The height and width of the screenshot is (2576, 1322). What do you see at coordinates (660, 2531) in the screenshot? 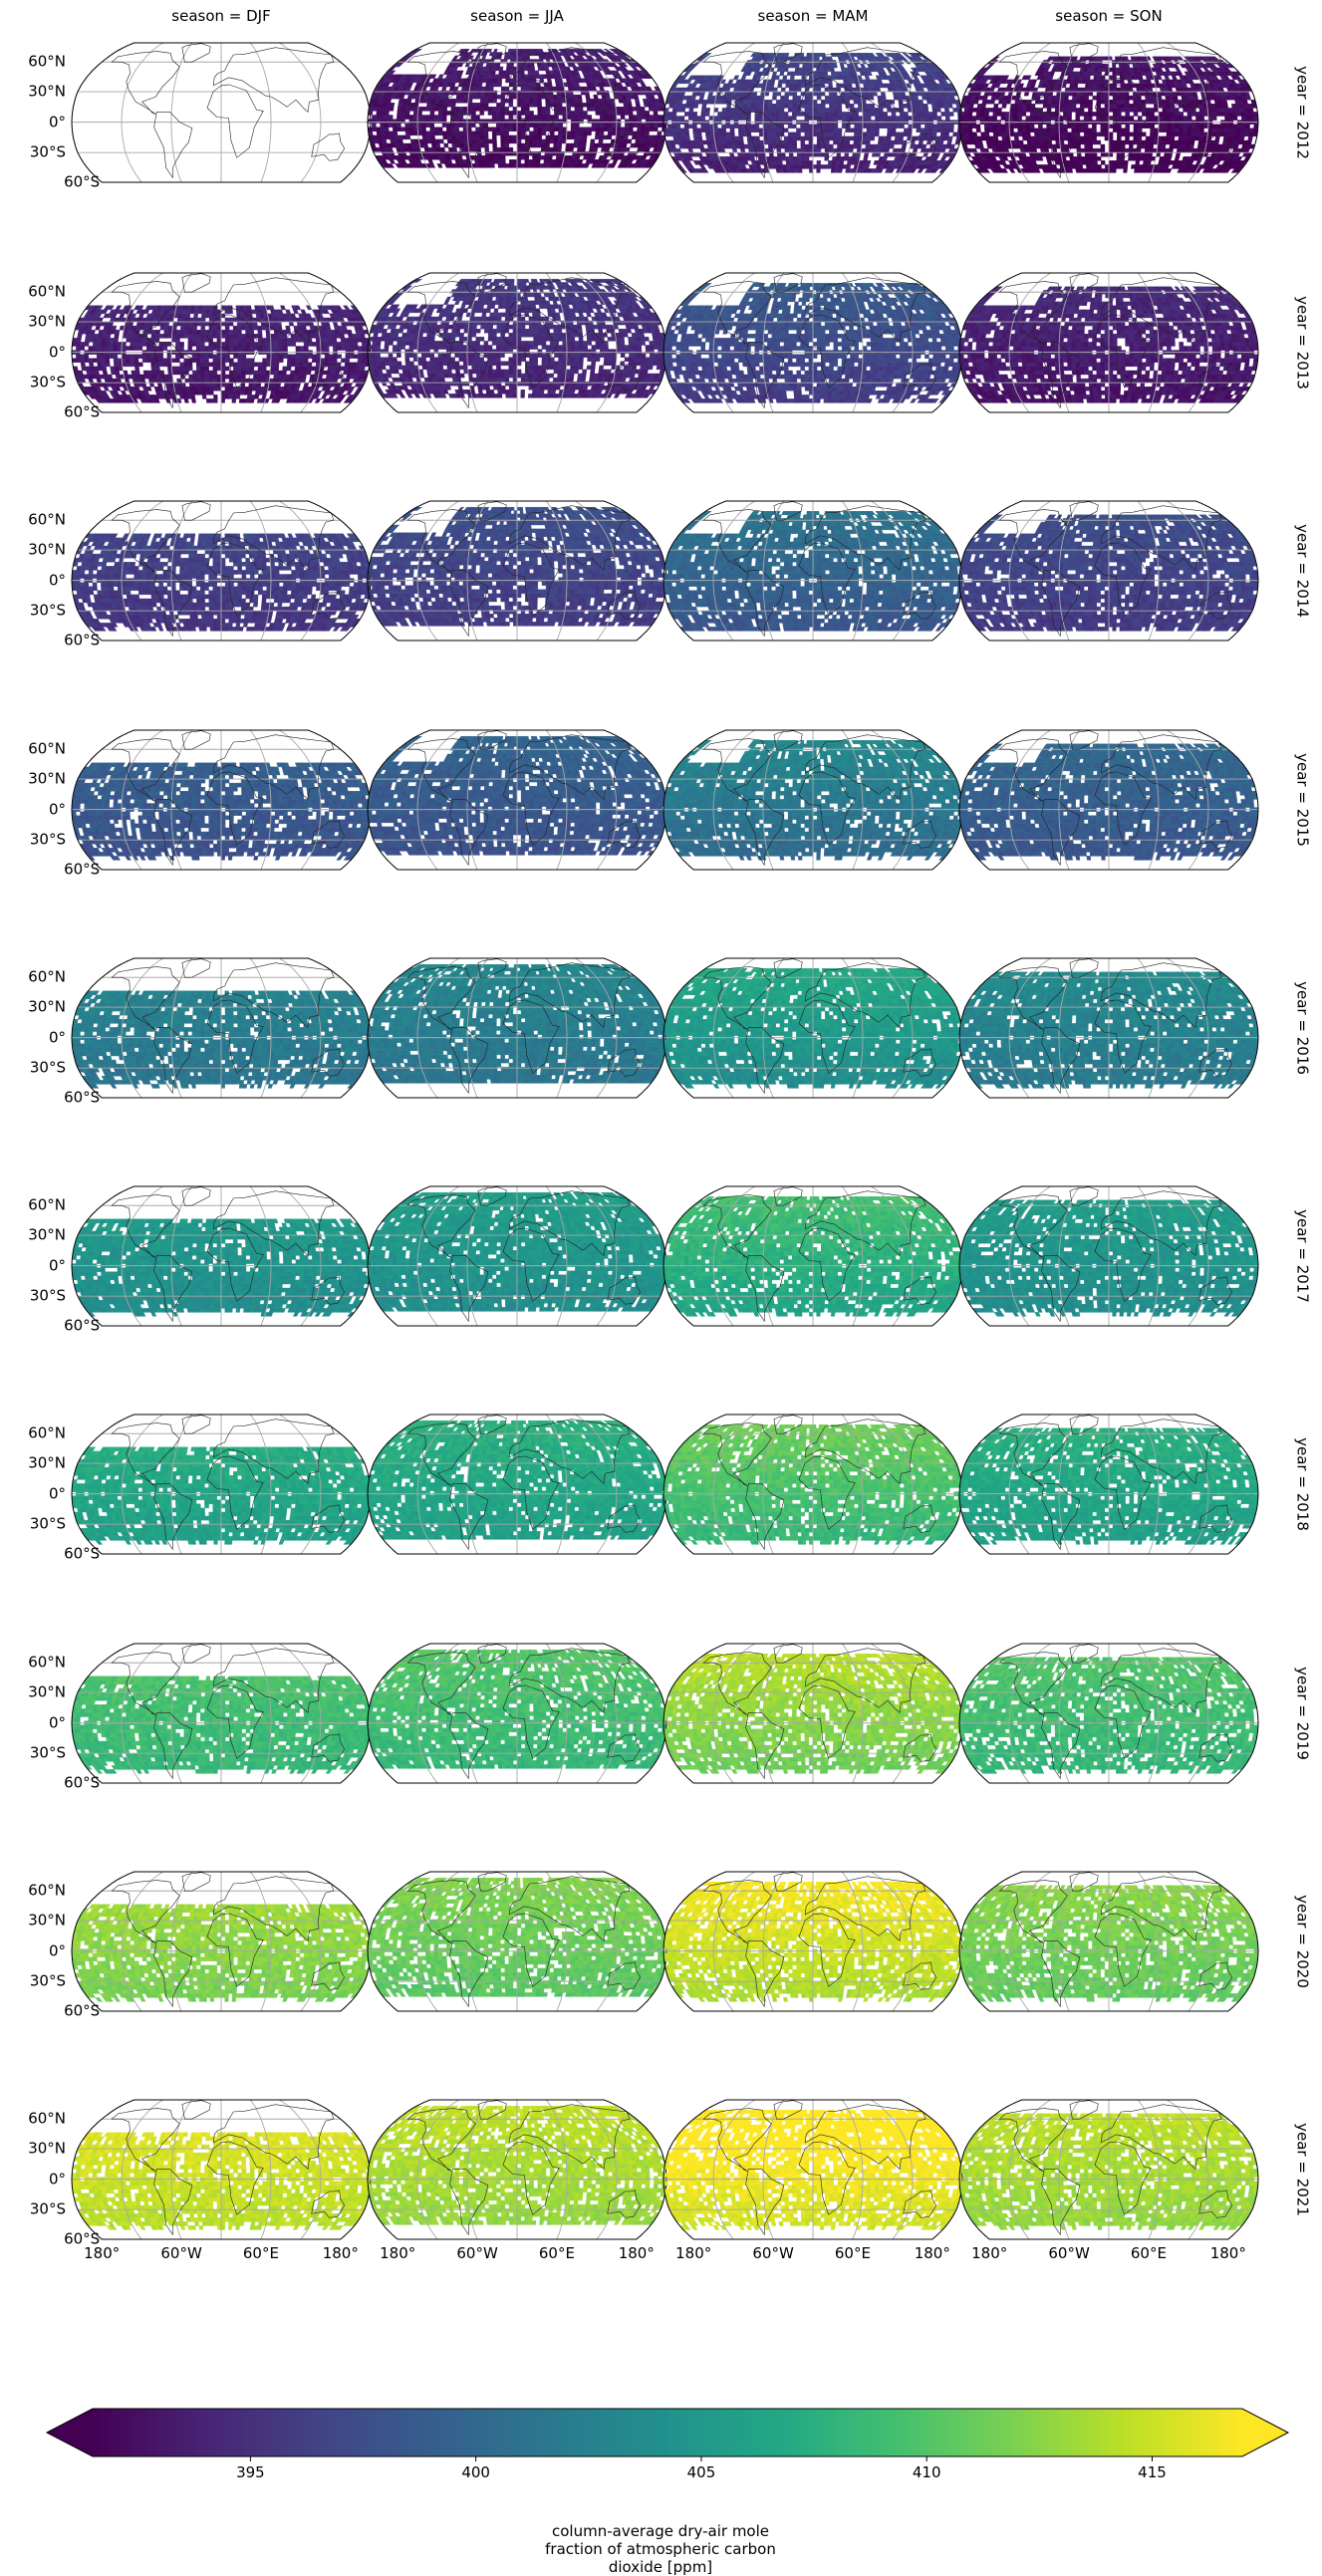
I see `colorbar-label-line-1: column-average dry-air mole` at bounding box center [660, 2531].